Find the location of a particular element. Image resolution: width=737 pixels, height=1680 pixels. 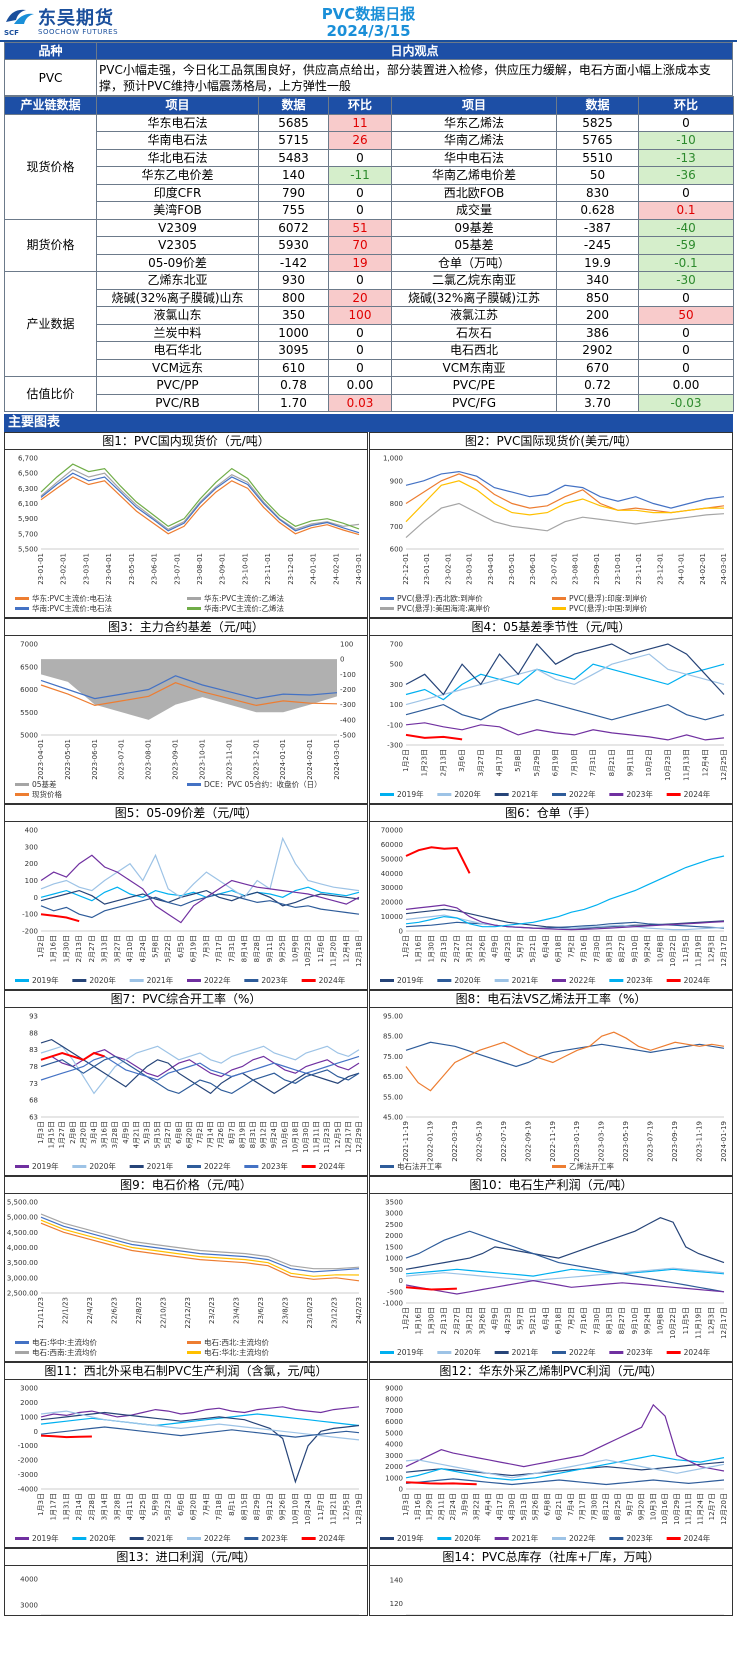

y-tick-label: 85.00 is located at coordinates (393, 1037).